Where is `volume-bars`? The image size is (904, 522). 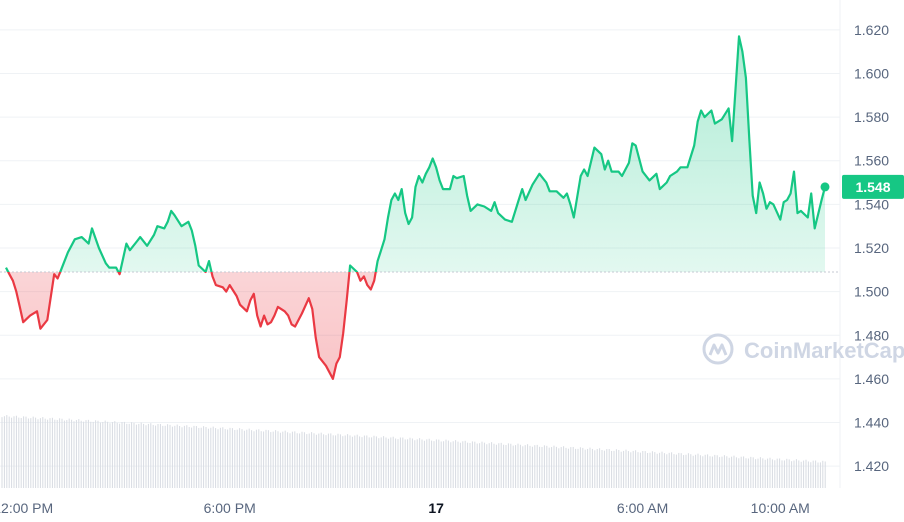
volume-bars is located at coordinates (413, 451).